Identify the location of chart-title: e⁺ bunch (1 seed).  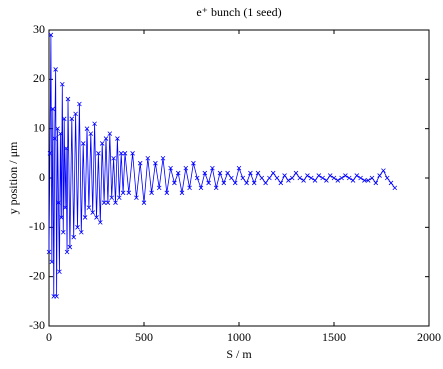
(238, 12).